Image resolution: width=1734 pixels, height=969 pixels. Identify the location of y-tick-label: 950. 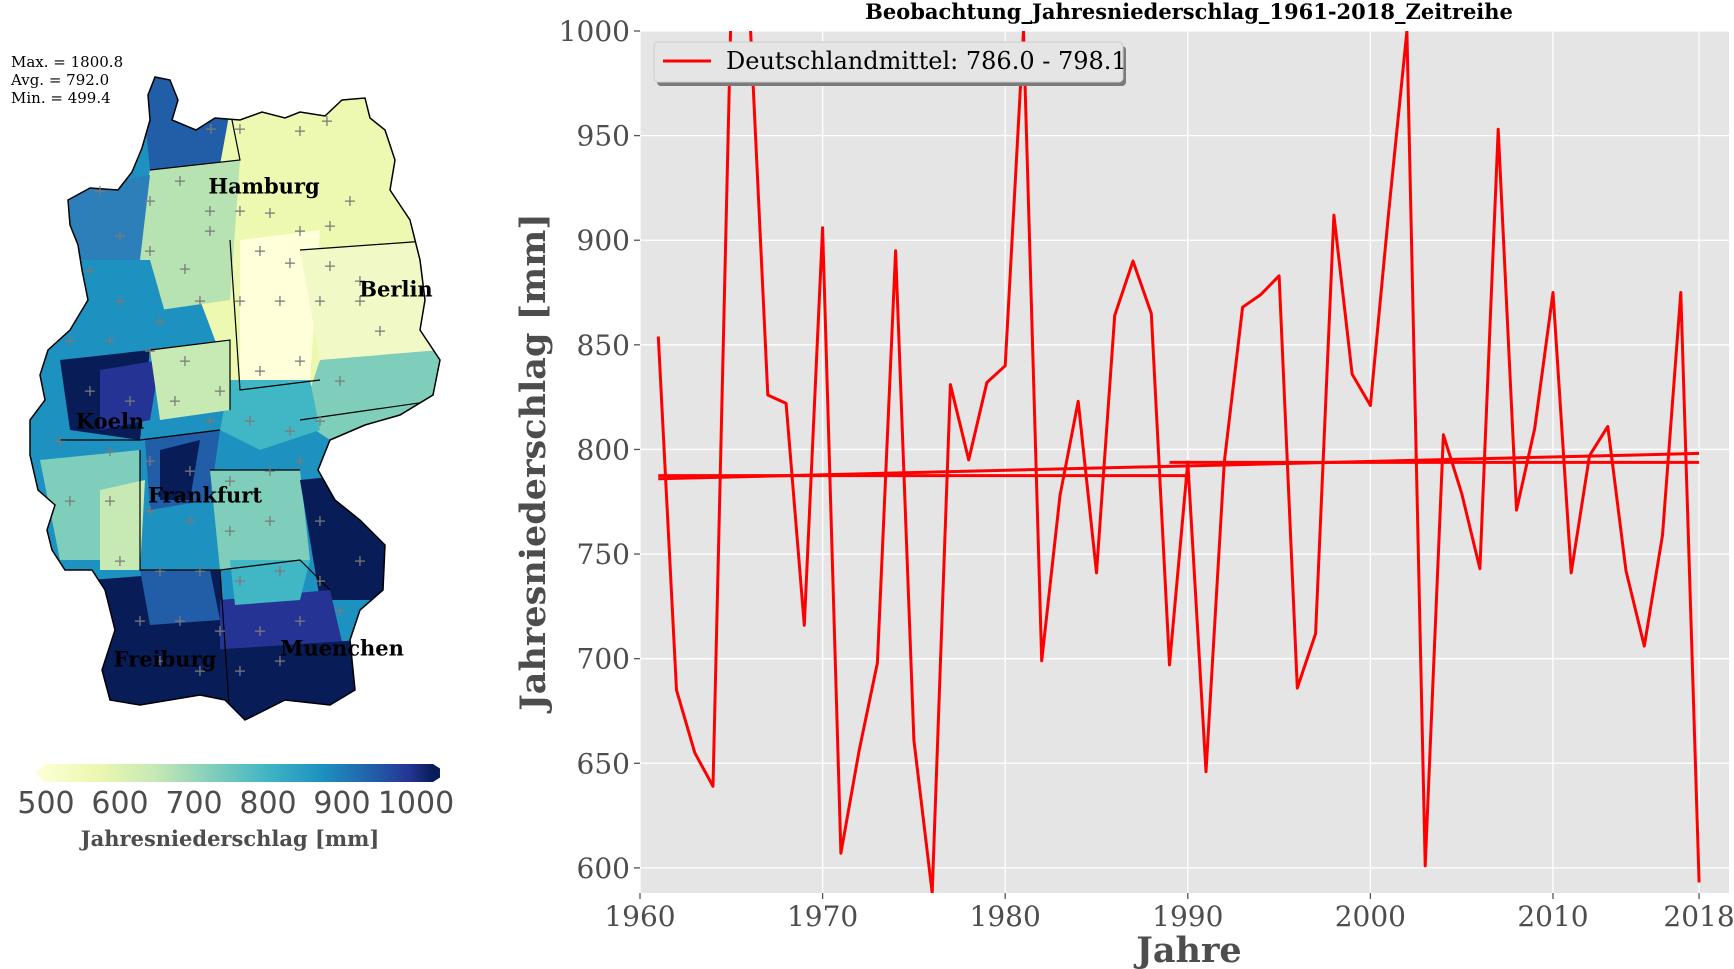
(603, 136).